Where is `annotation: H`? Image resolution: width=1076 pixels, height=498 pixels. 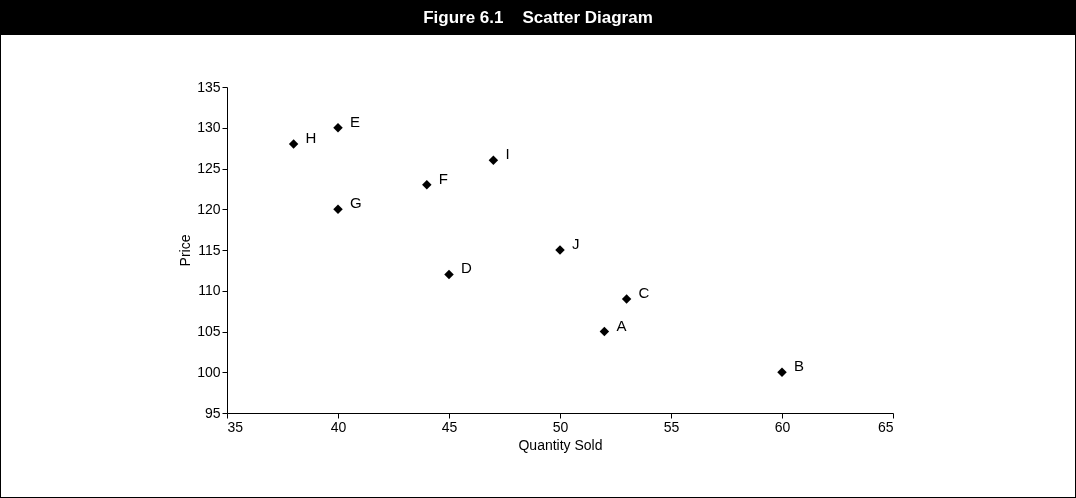 annotation: H is located at coordinates (311, 138).